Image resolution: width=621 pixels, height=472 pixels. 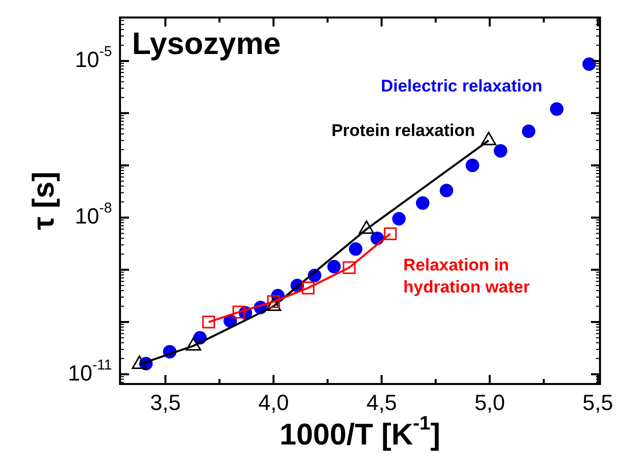 I want to click on x-tick-label: 4,5, so click(x=381, y=403).